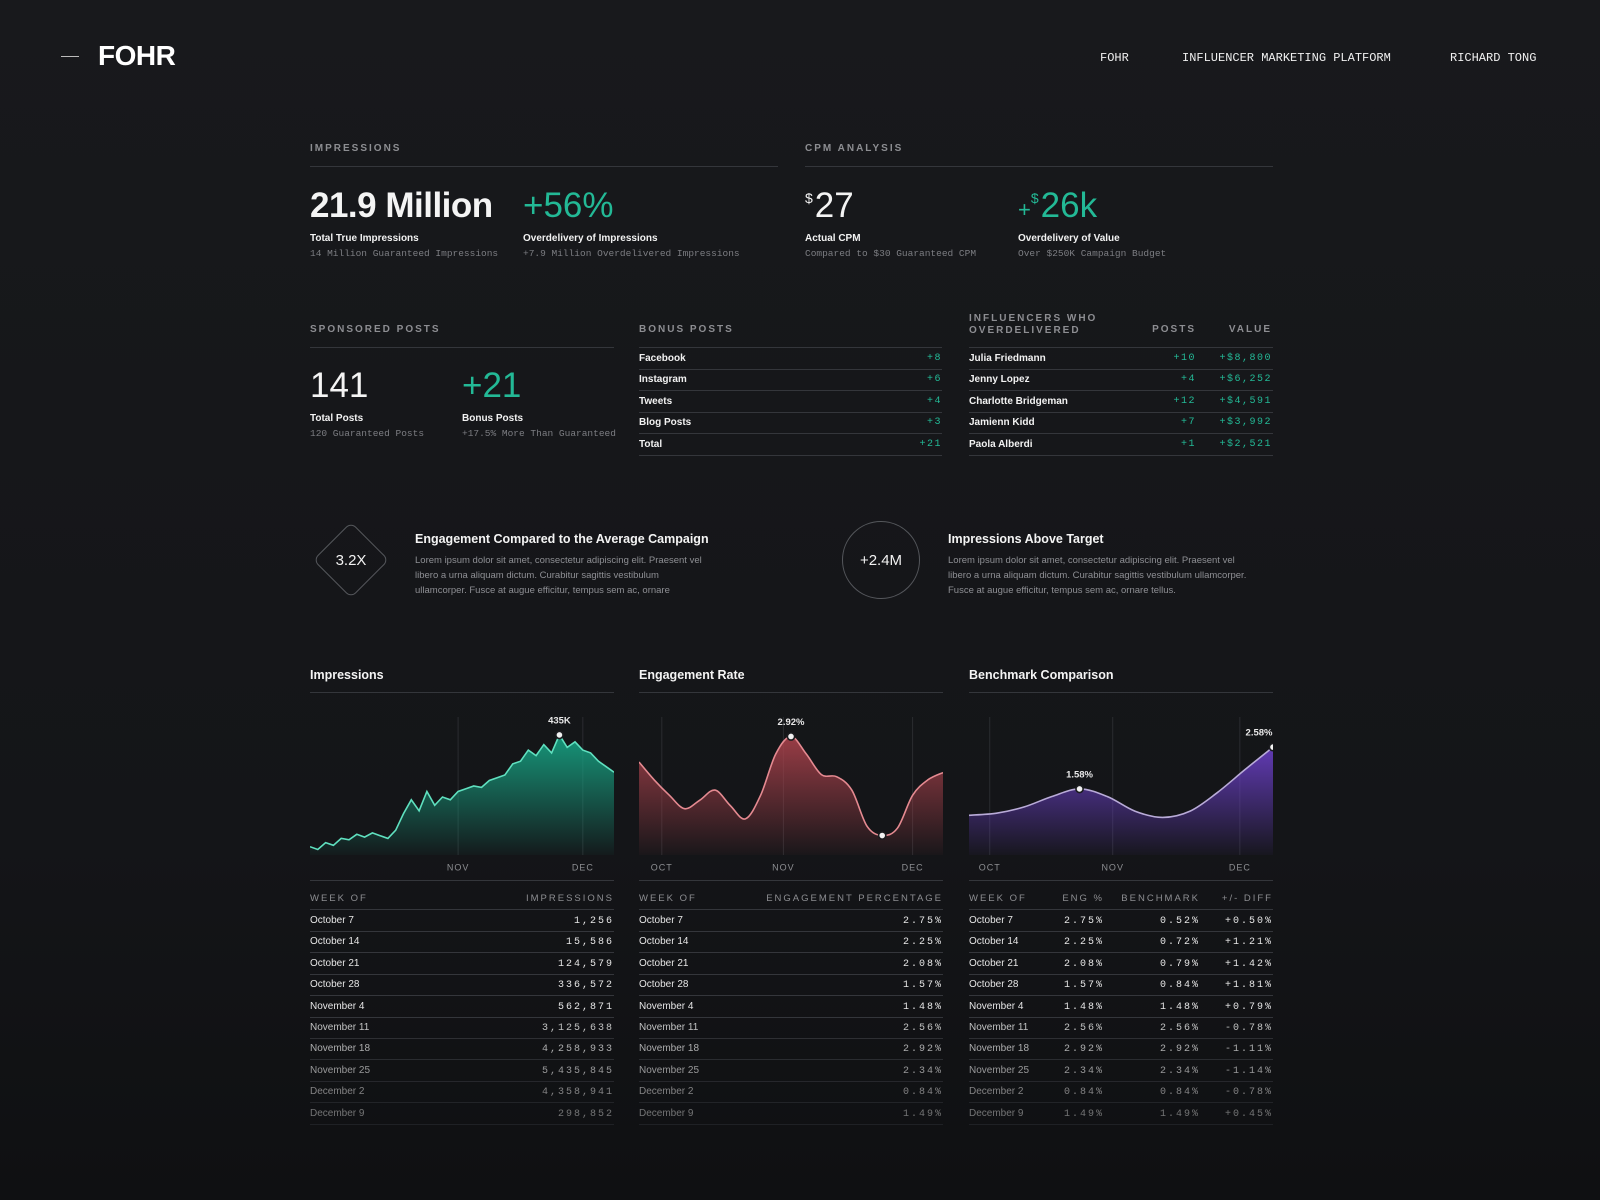 Image resolution: width=1600 pixels, height=1200 pixels. I want to click on row-label: Jamienn Kidd, so click(1002, 423).